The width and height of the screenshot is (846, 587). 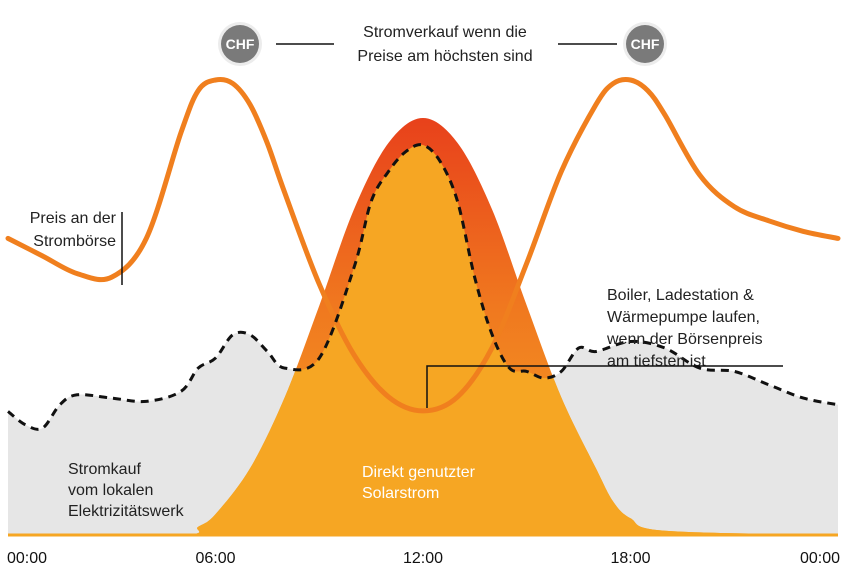 What do you see at coordinates (656, 361) in the screenshot?
I see `flex-label-line-4: am tiefsten ist` at bounding box center [656, 361].